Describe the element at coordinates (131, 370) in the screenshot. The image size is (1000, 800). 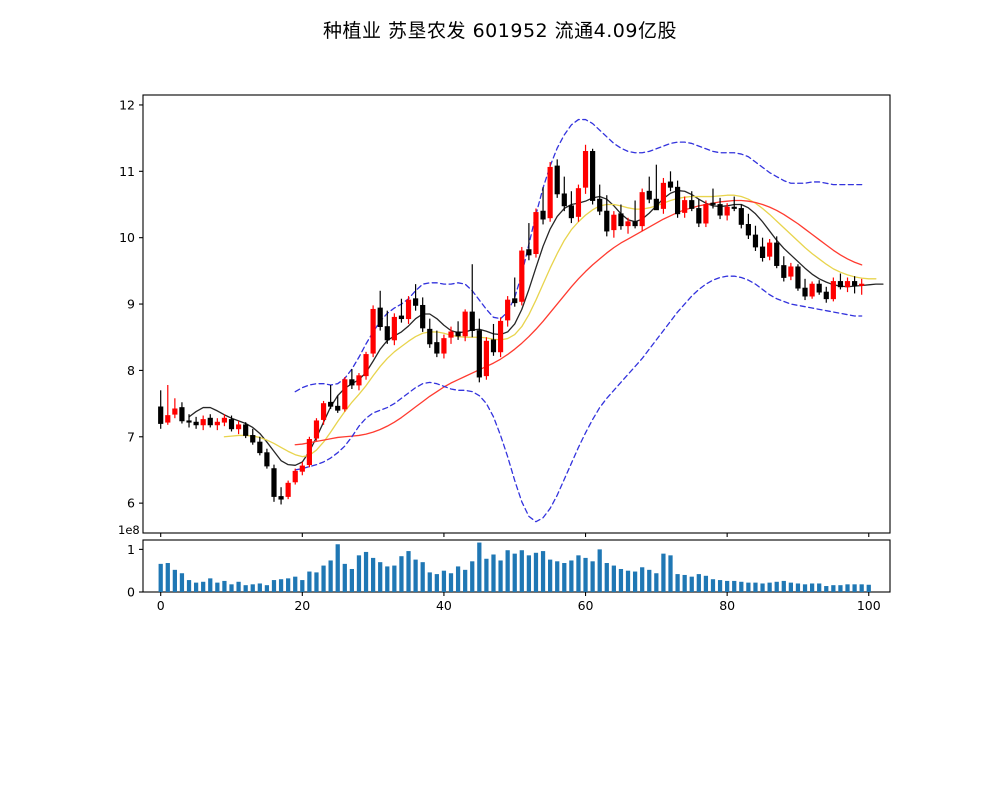
I see `price-ytick-label: 8` at that location.